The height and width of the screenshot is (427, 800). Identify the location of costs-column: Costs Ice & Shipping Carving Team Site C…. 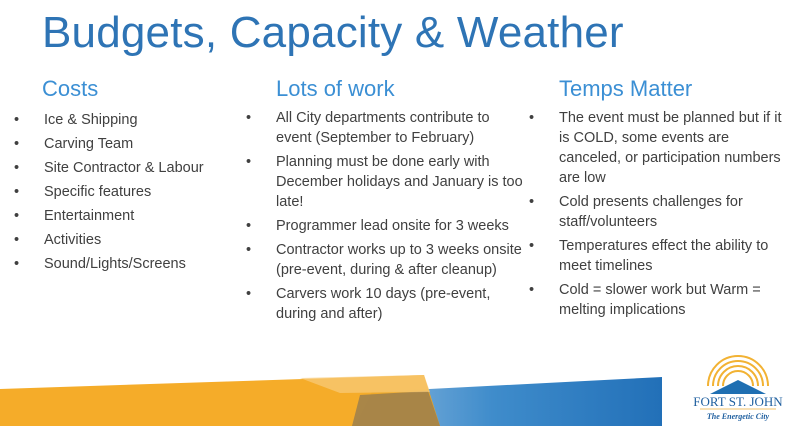
(109, 177).